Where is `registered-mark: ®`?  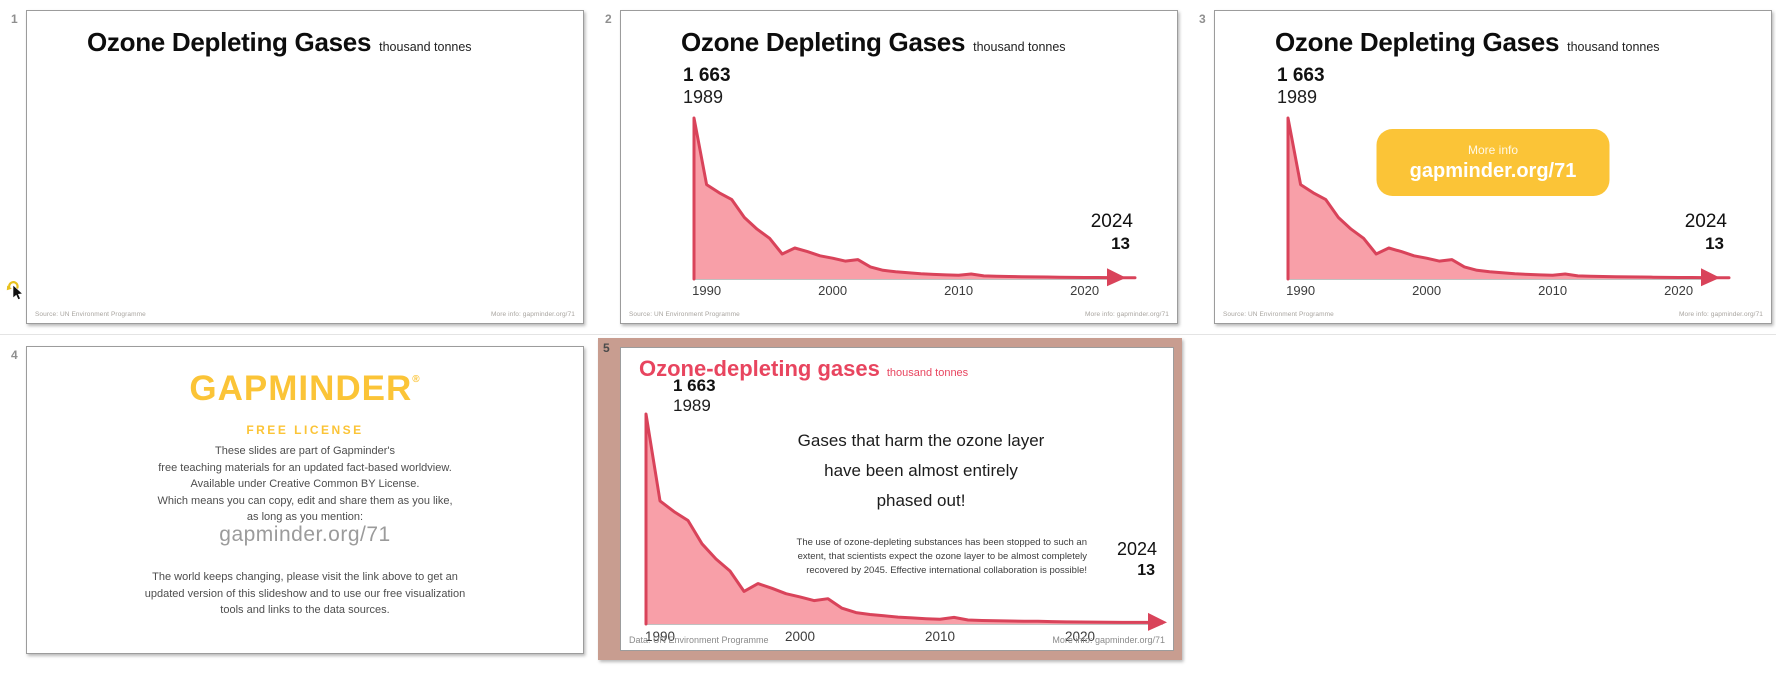
registered-mark: ® is located at coordinates (416, 379).